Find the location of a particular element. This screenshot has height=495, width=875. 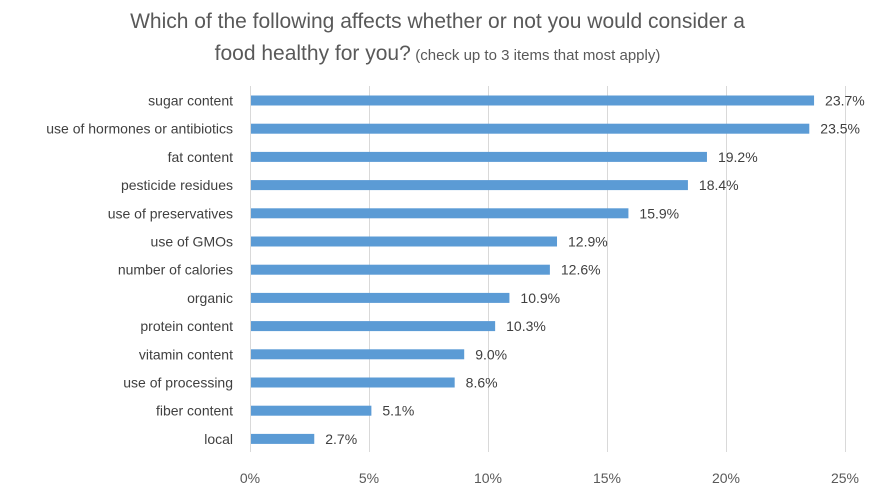

value-label: 23.5% is located at coordinates (840, 129).